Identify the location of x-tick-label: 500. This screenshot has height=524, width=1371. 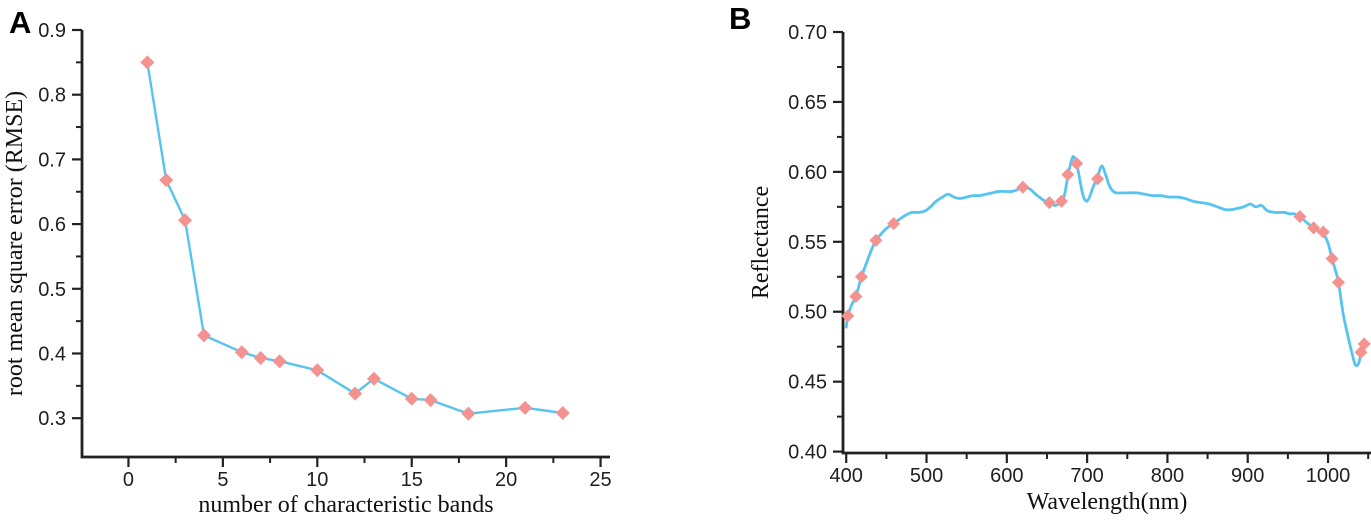
(926, 476).